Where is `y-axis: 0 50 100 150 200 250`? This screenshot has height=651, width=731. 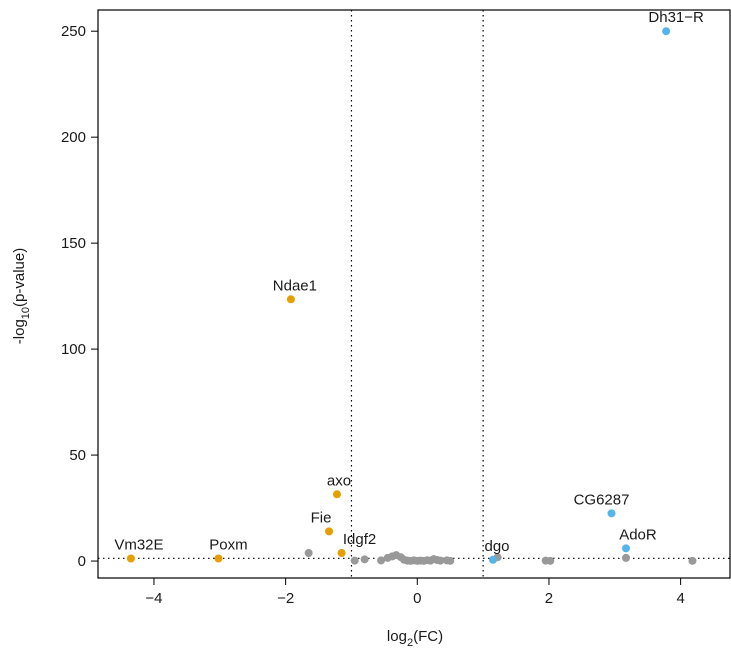
y-axis: 0 50 100 150 200 250 is located at coordinates (79, 296).